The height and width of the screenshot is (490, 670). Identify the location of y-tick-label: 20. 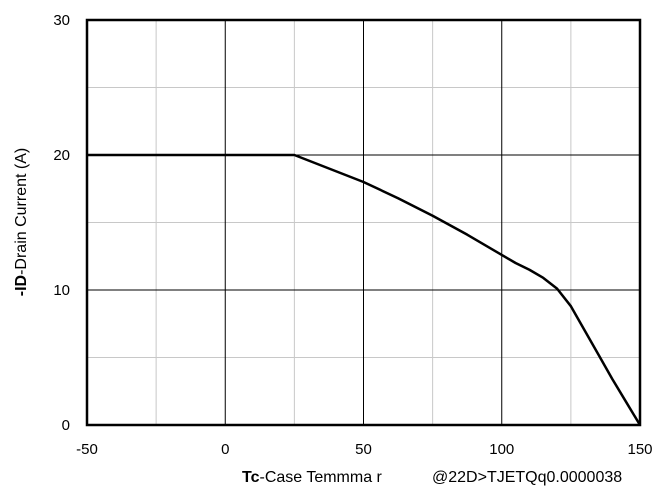
(61, 155).